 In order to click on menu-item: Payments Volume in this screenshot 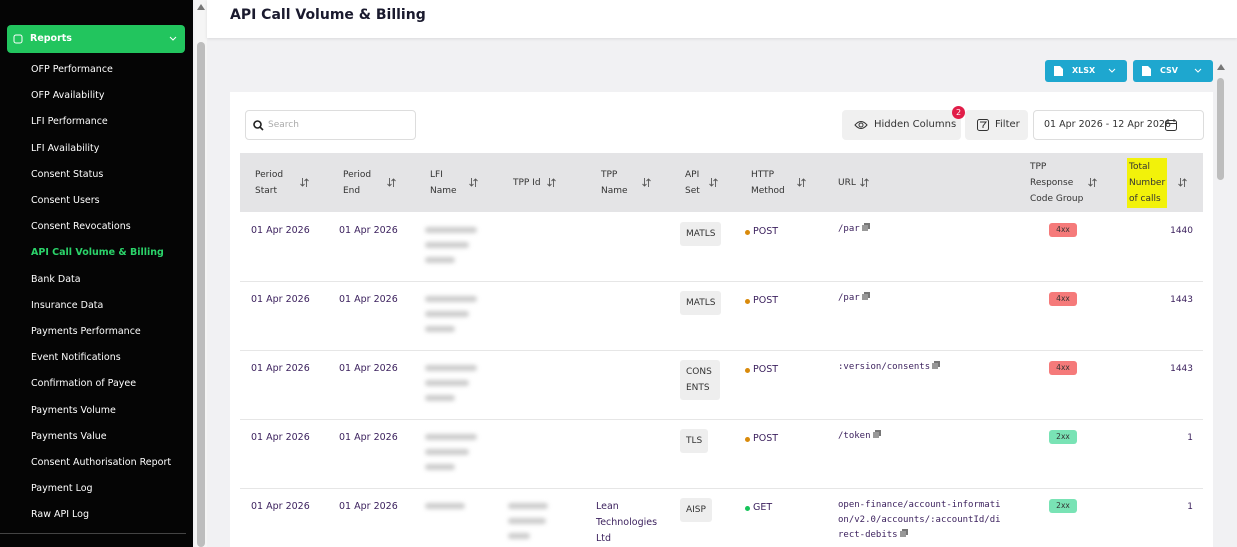, I will do `click(73, 410)`.